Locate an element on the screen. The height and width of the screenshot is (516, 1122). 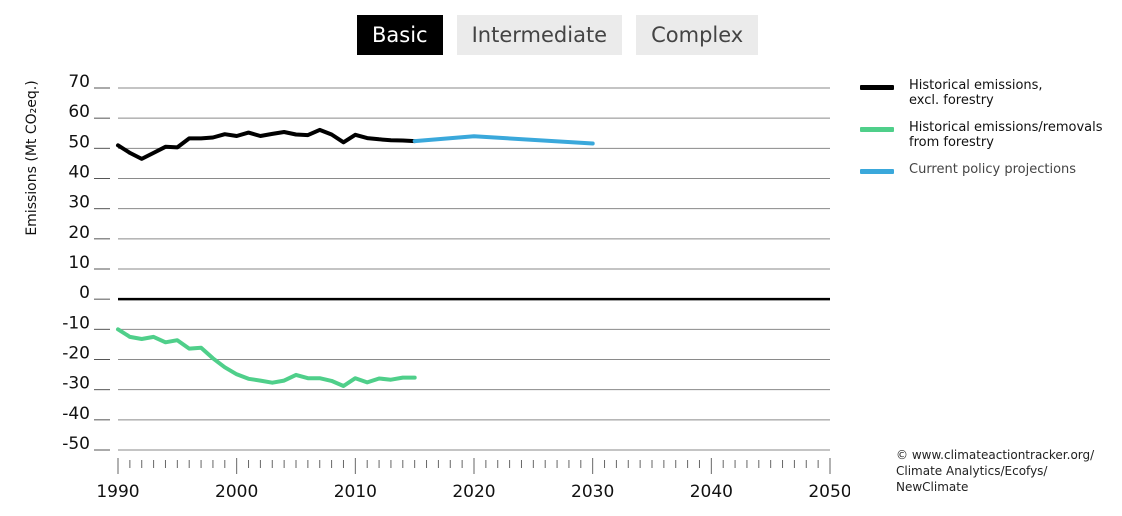
tab-intermediate: Intermediate is located at coordinates (539, 35).